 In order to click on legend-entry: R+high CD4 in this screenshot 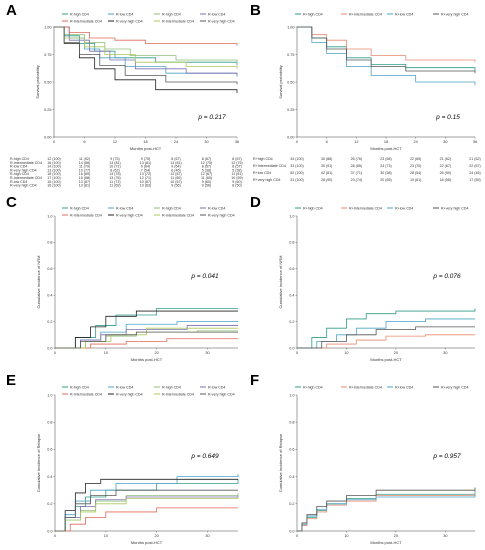, I will do `click(313, 14)`.